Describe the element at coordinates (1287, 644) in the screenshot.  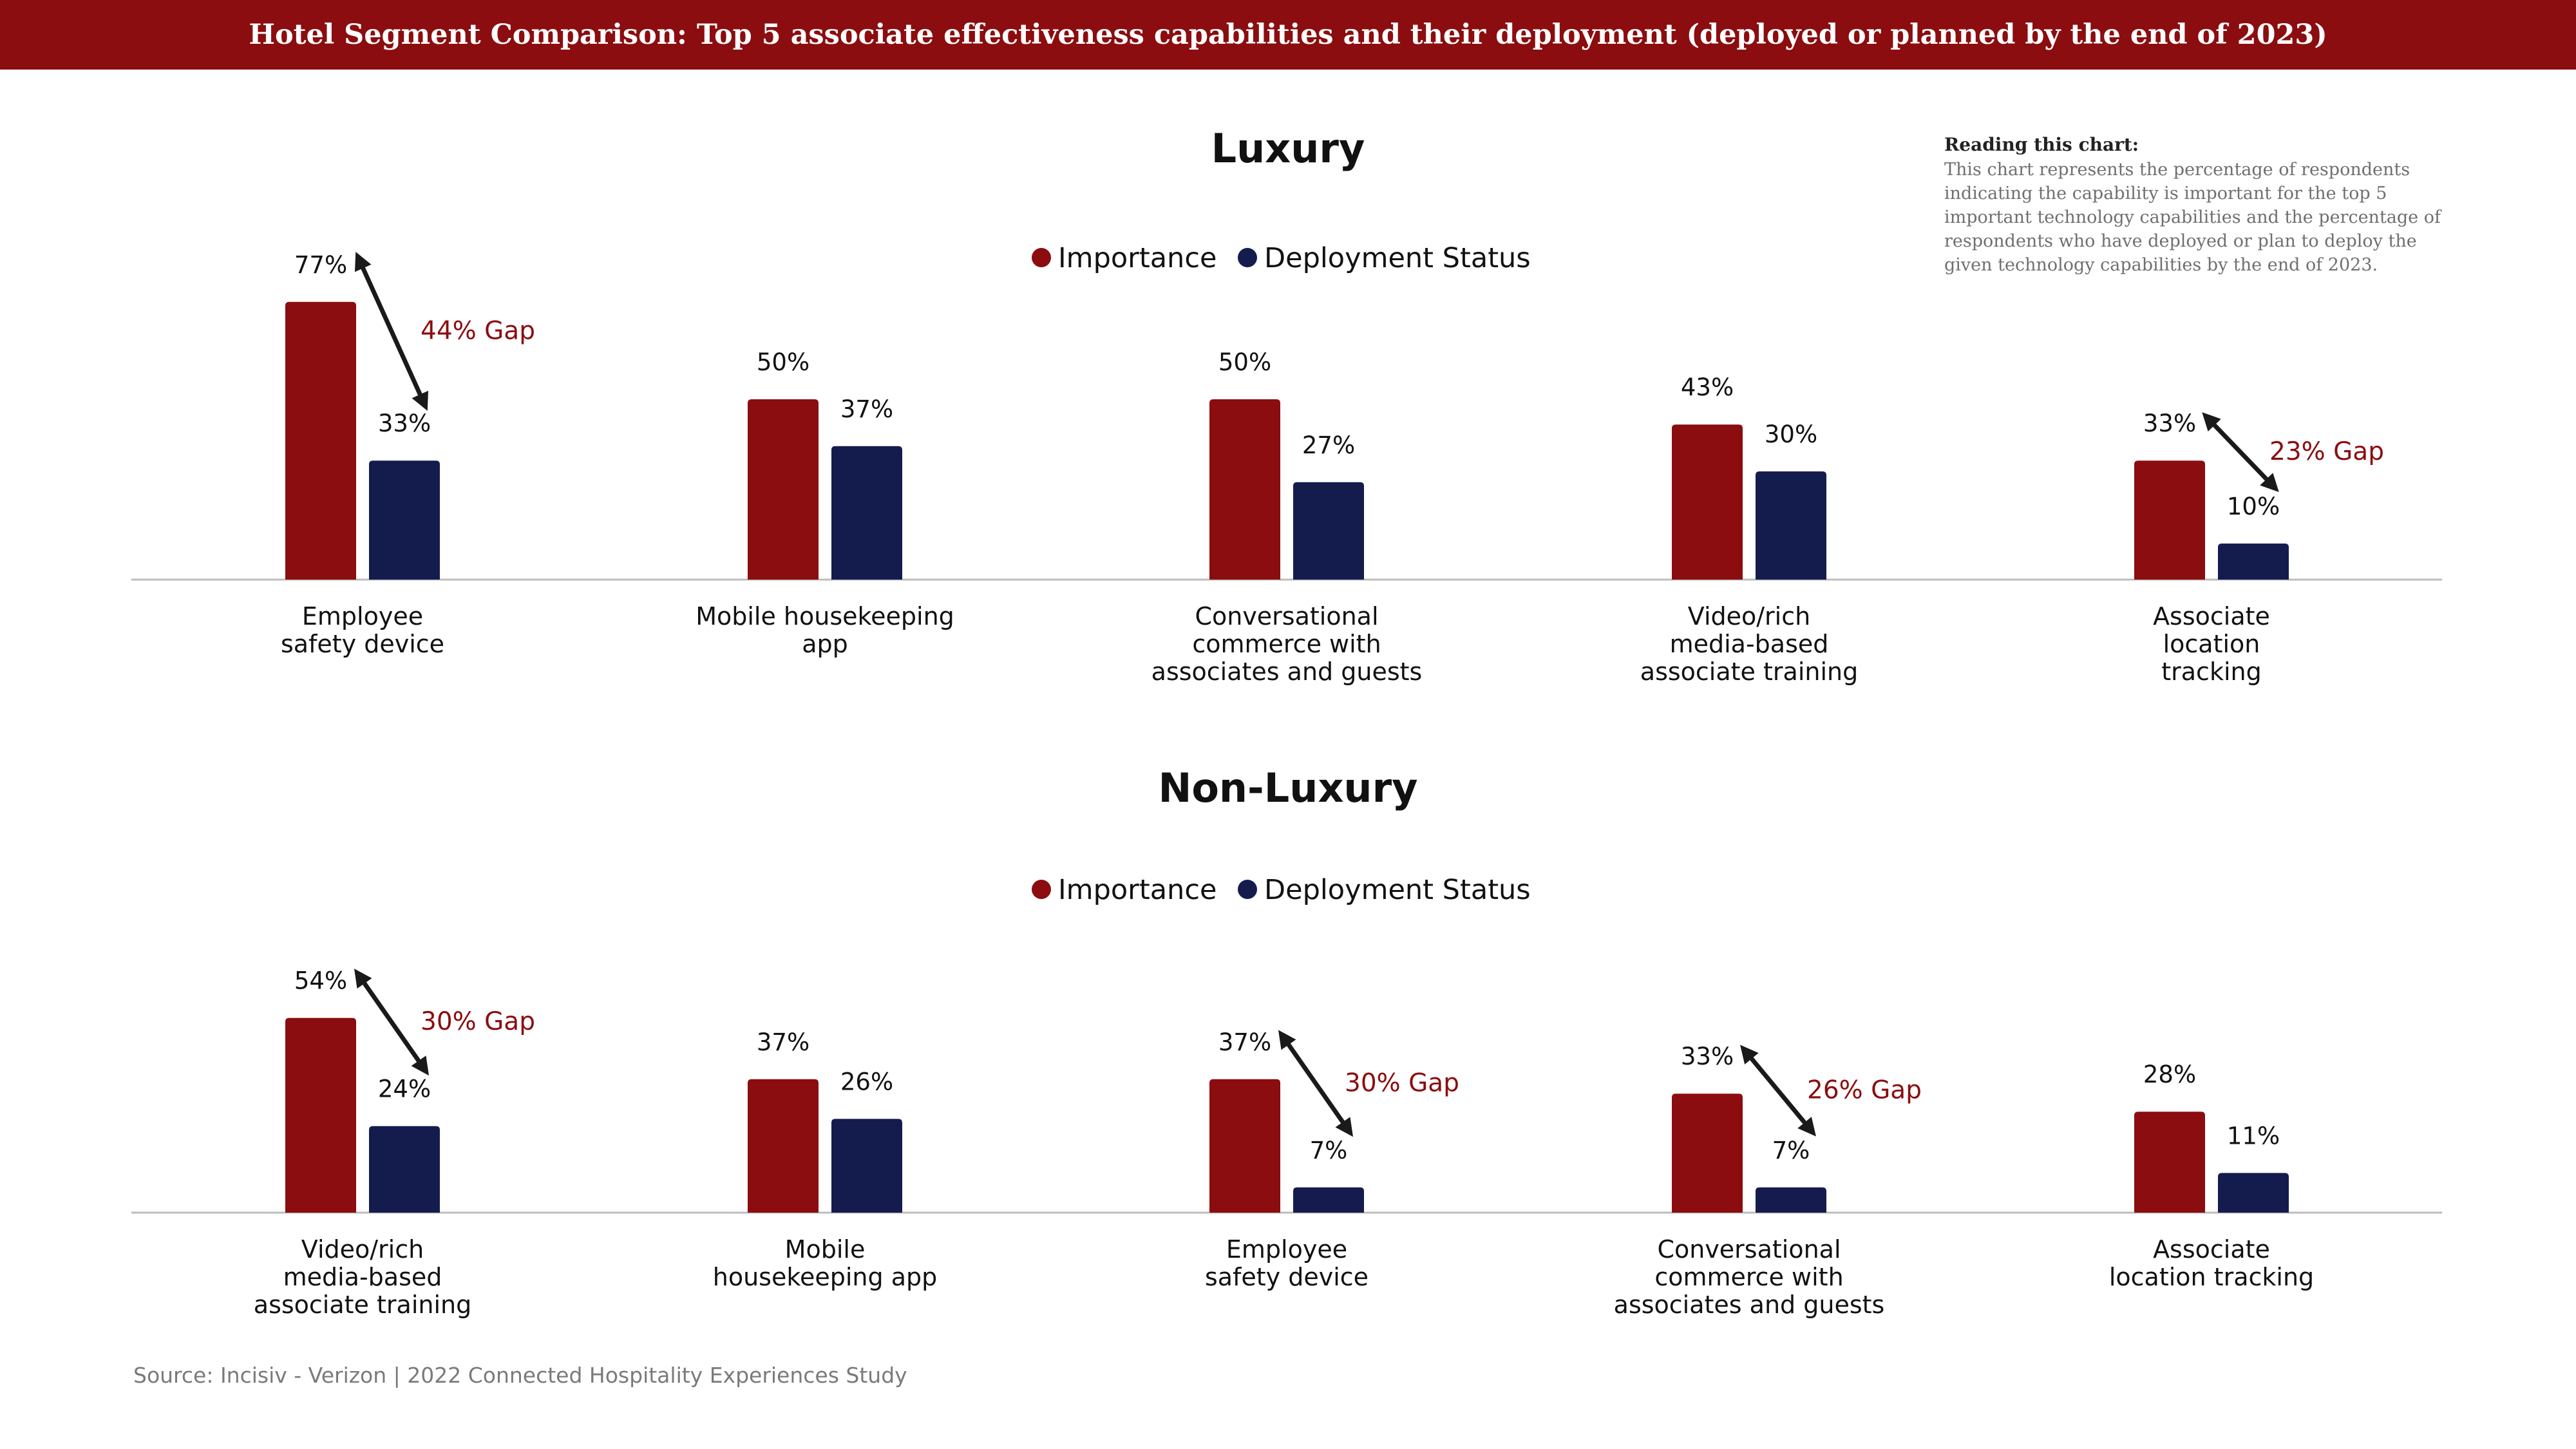
I see `luxury-category-label-3-line-2: commerce with` at that location.